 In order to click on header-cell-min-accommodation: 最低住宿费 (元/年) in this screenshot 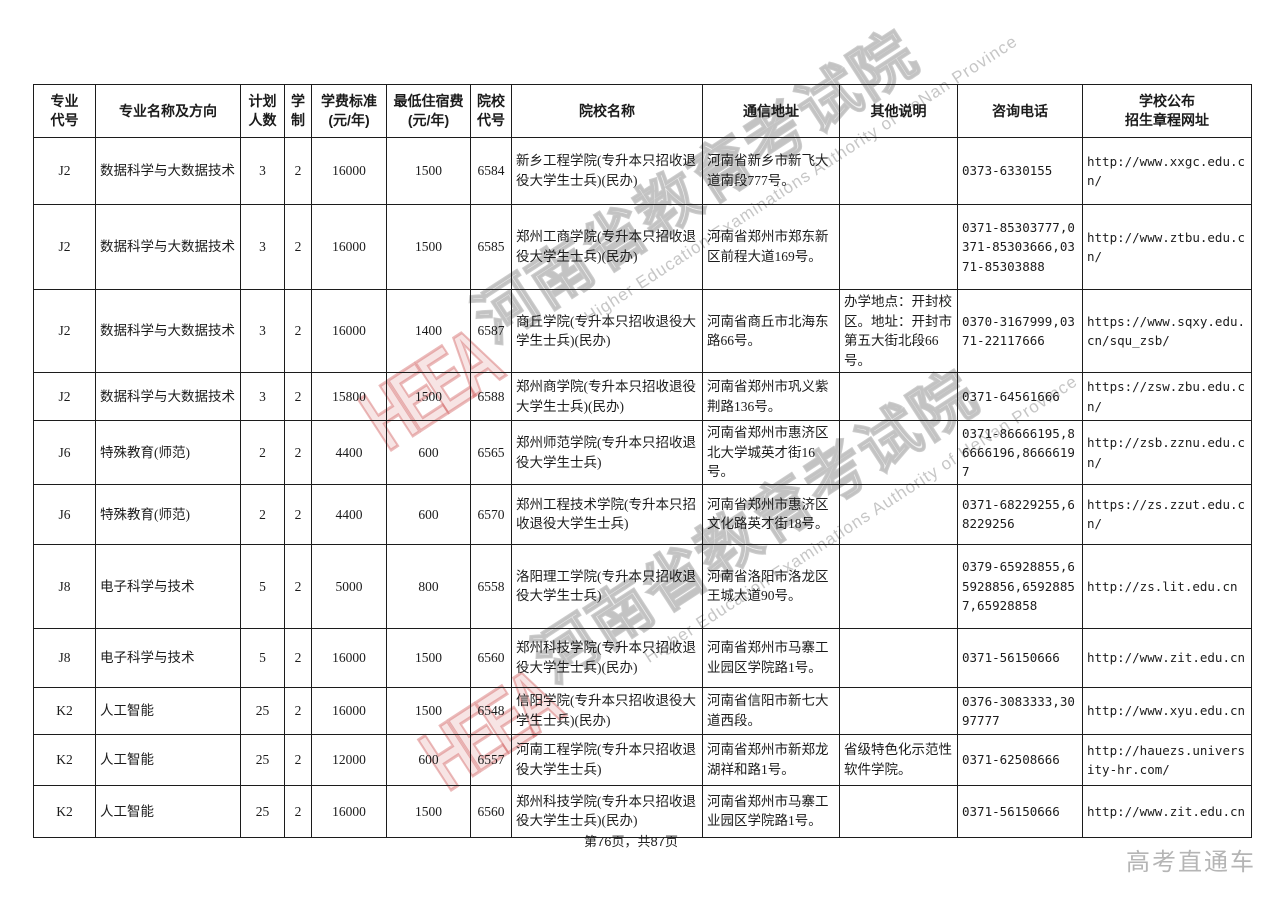, I will do `click(428, 111)`.